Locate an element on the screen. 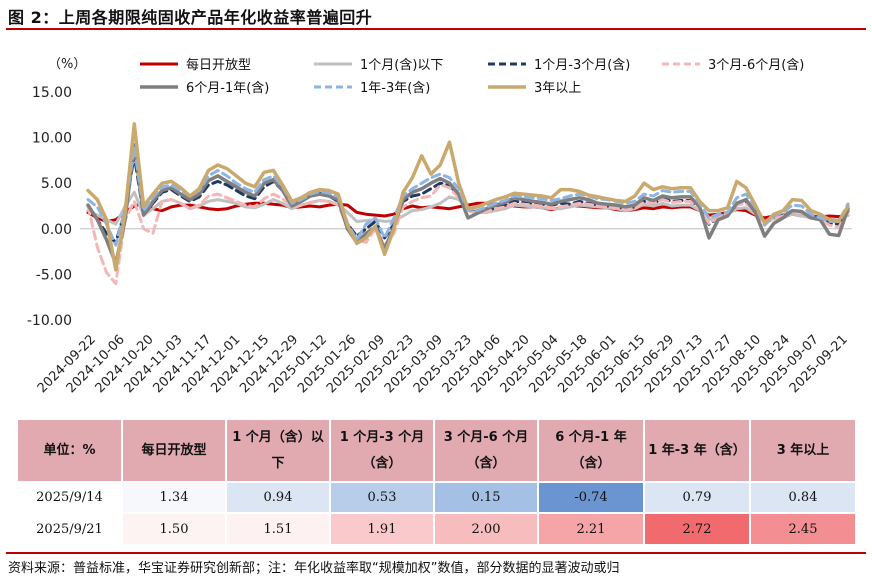 This screenshot has height=582, width=872. table-row: 2025/9/14 1.34 0.94 0.53 0.15 -0.74 0.79 0.84 is located at coordinates (437, 497).